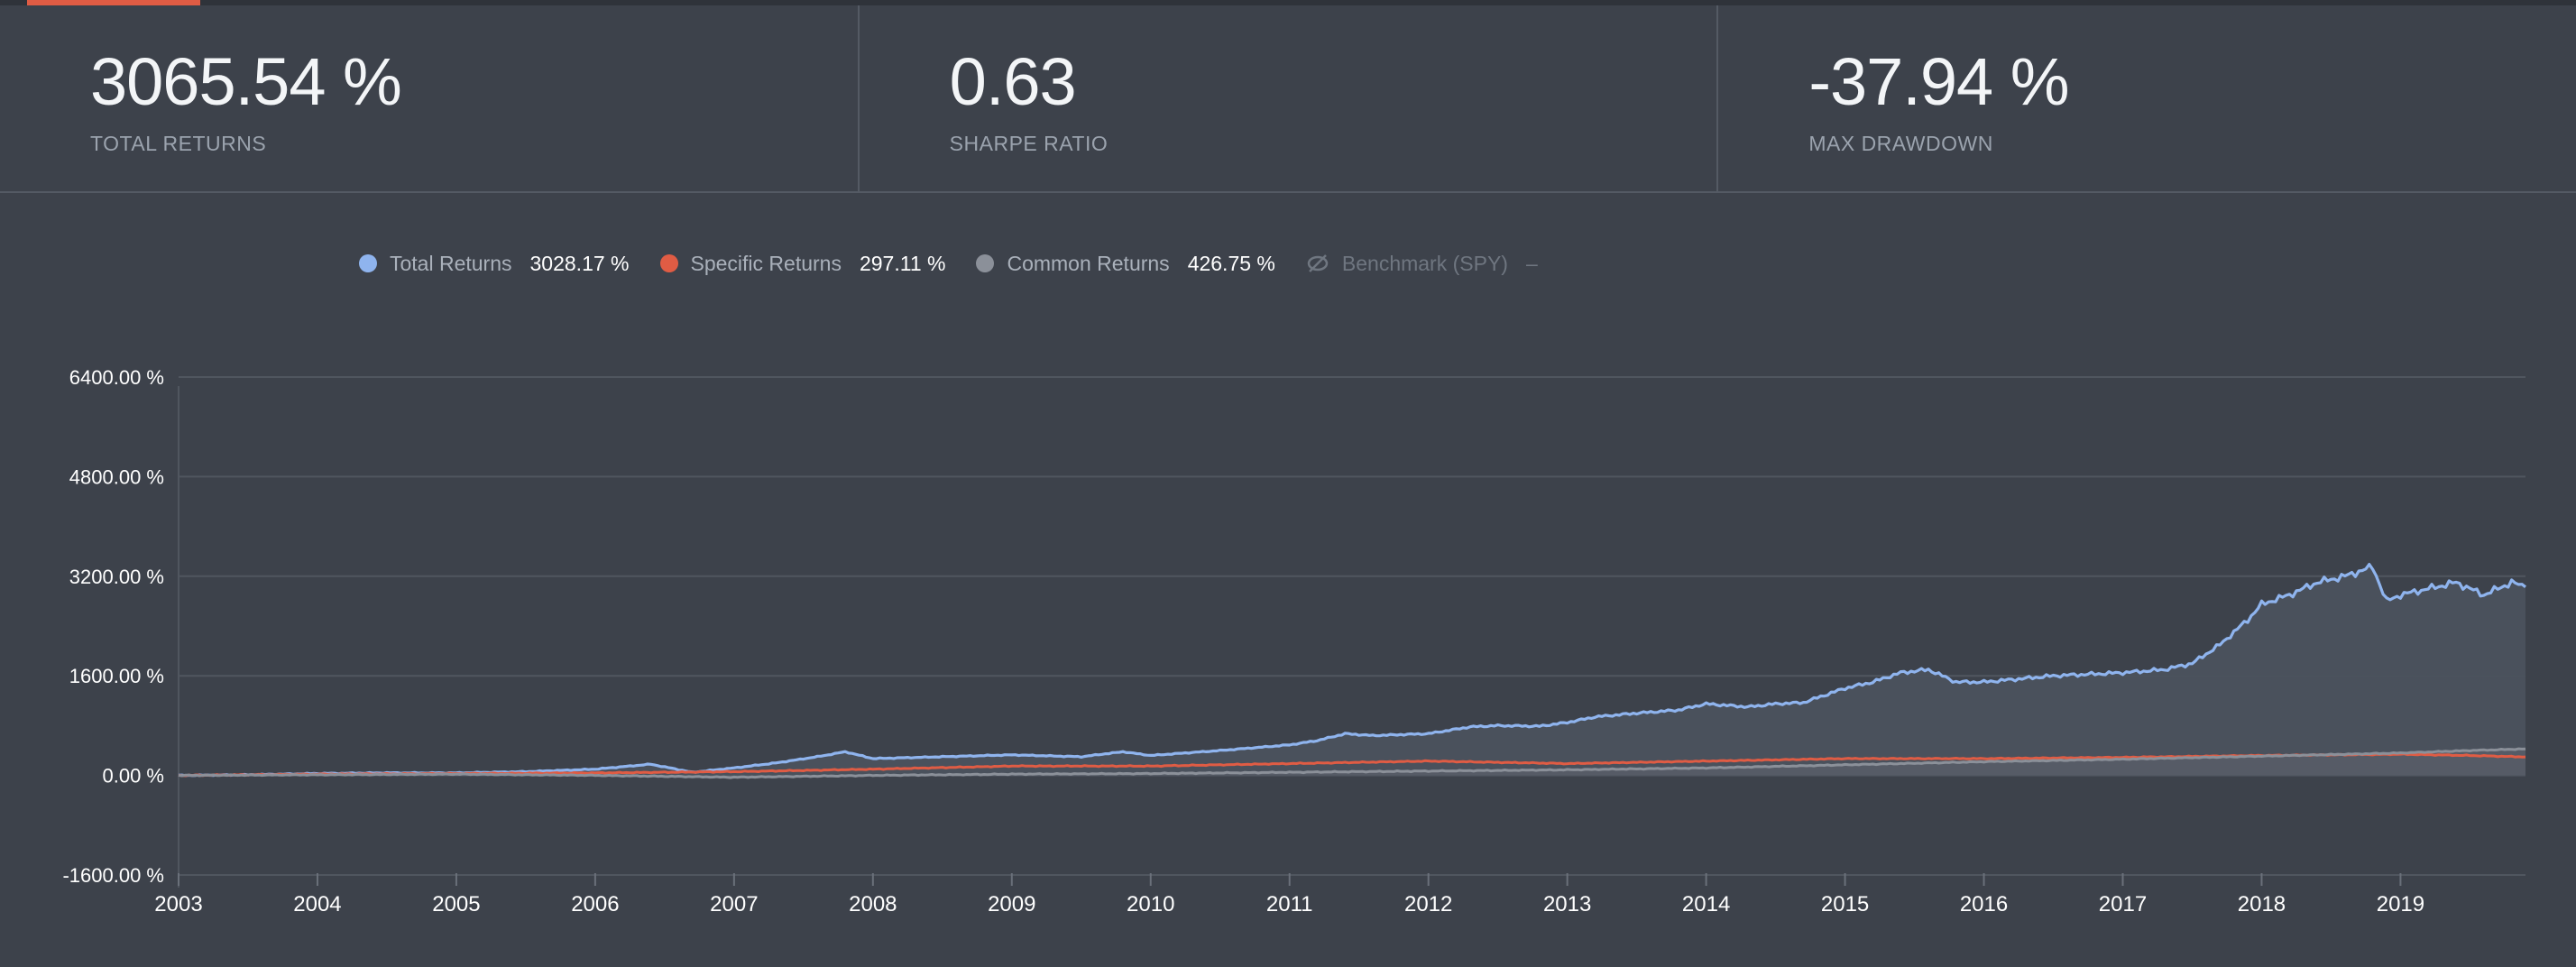 This screenshot has height=967, width=2576. Describe the element at coordinates (1089, 263) in the screenshot. I see `legend-name: Common Returns` at that location.